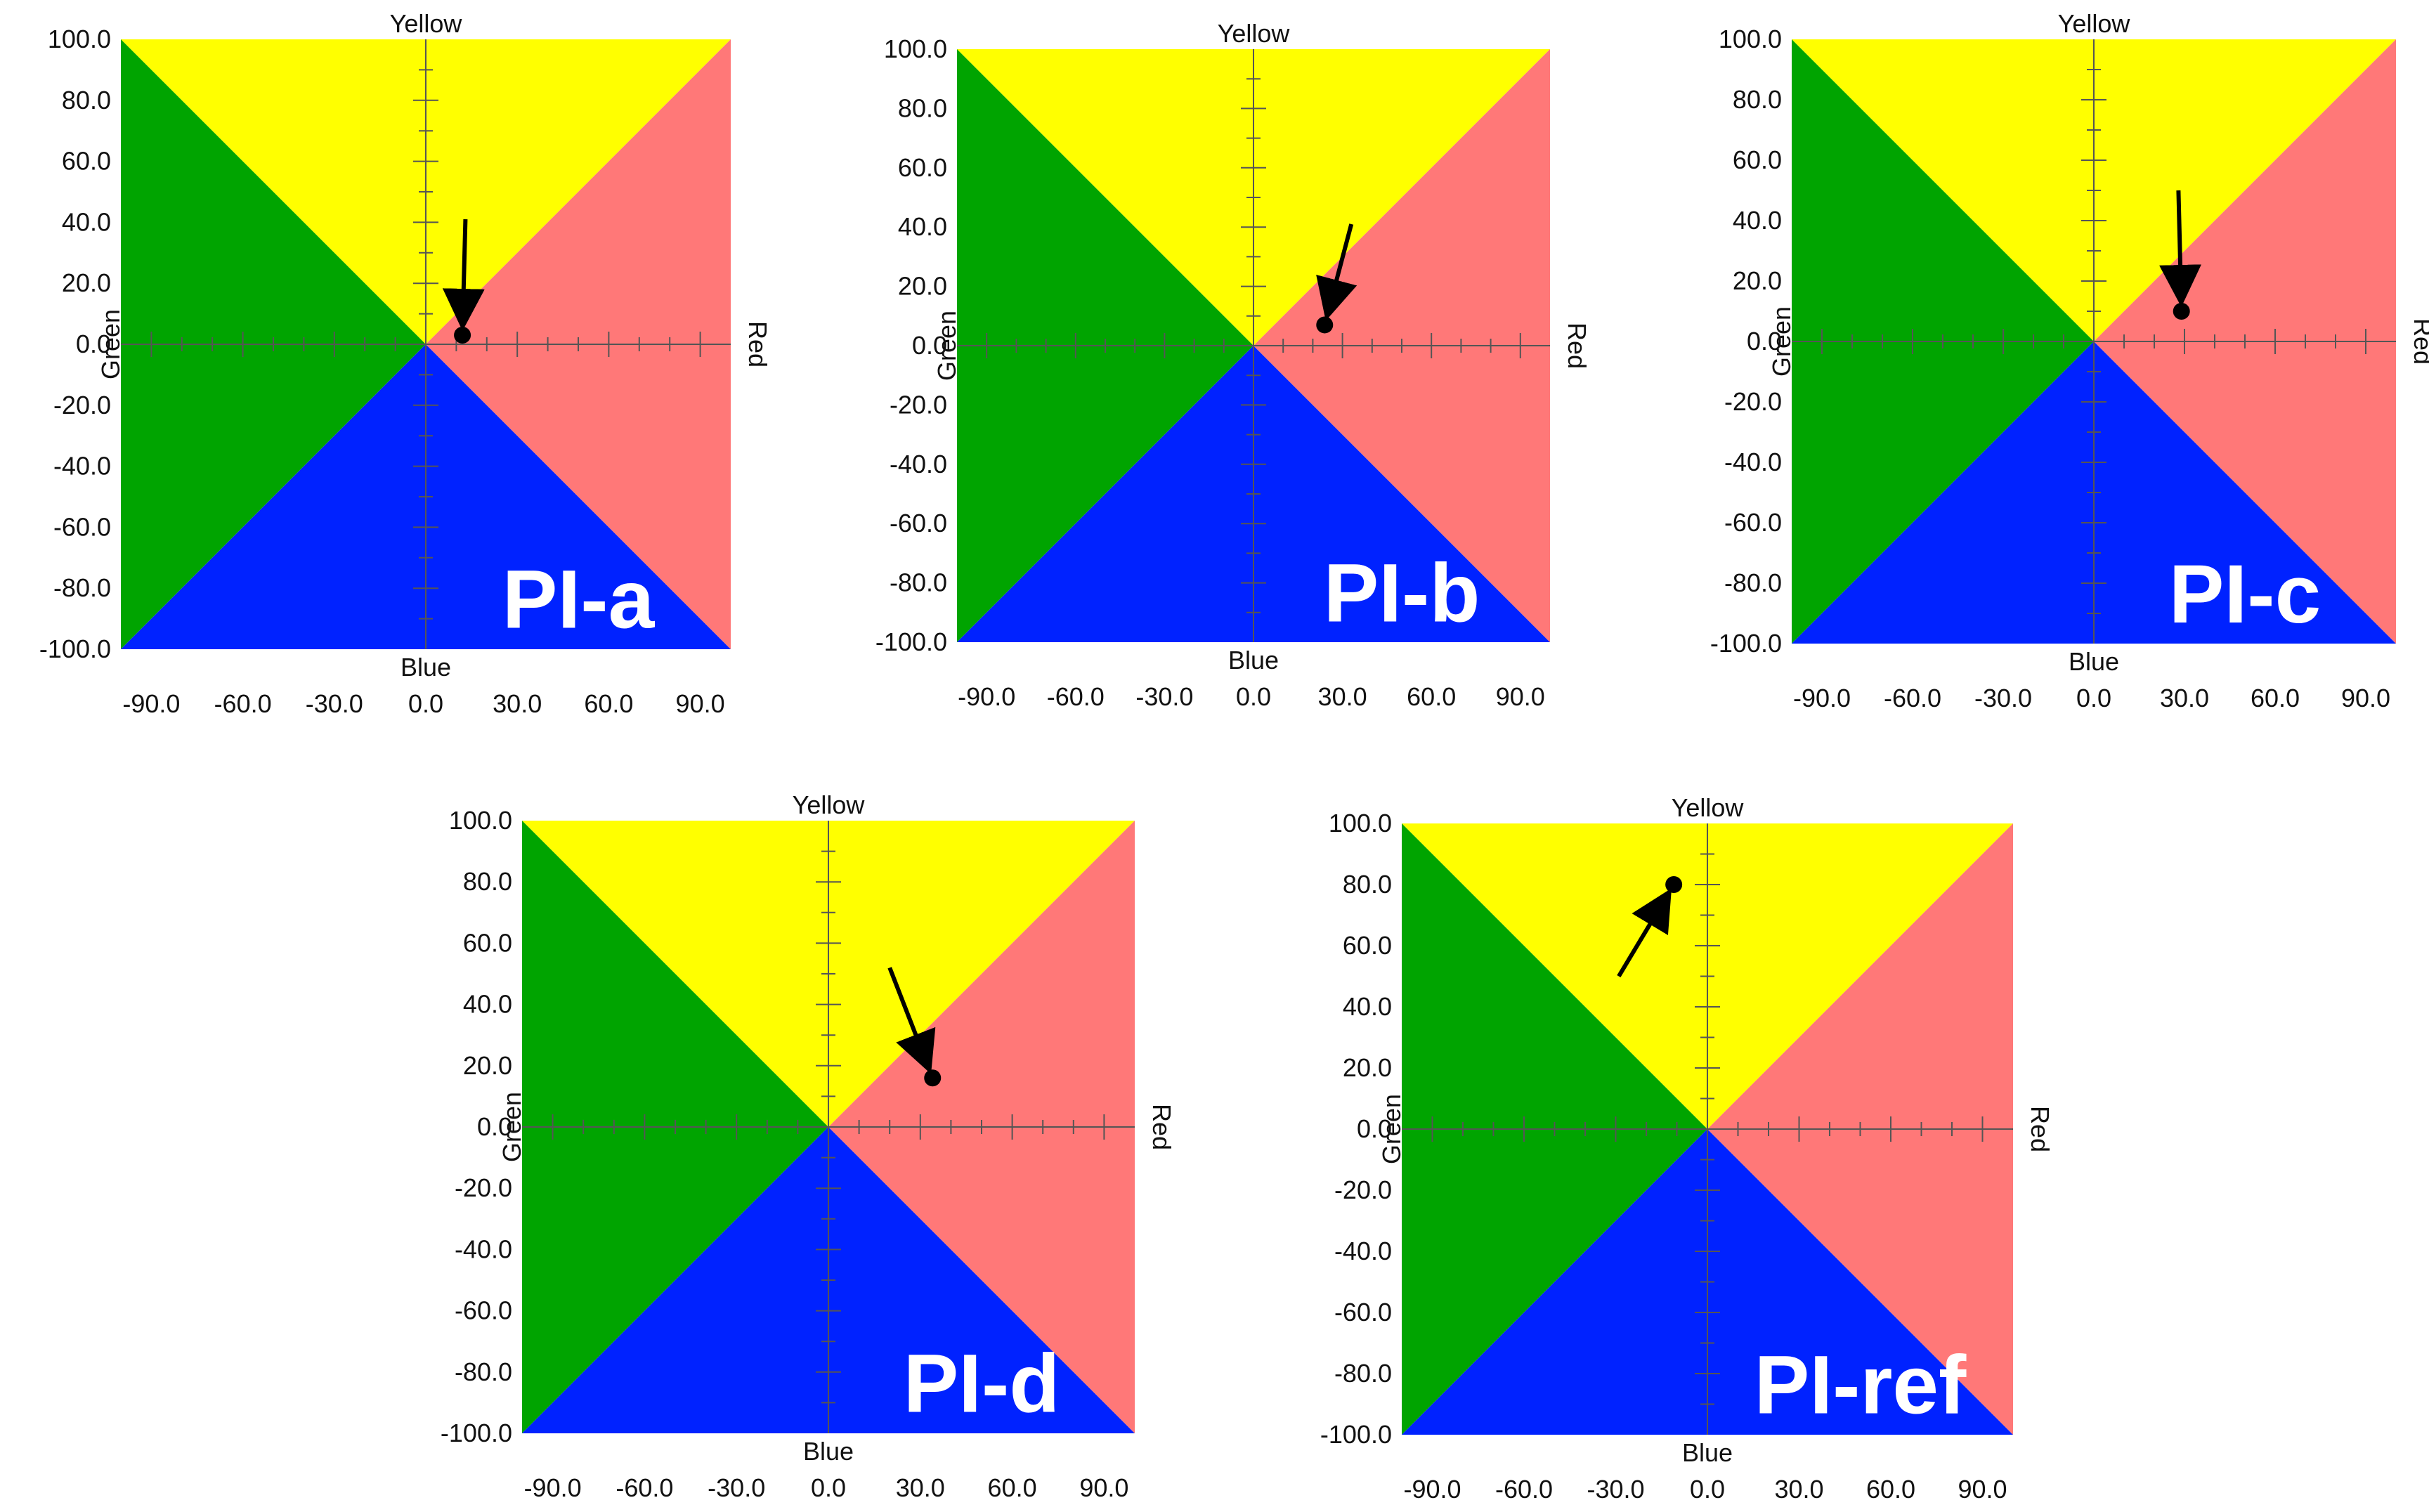 This screenshot has width=2429, height=1512. What do you see at coordinates (1402, 593) in the screenshot?
I see `panel-label: PI-b` at bounding box center [1402, 593].